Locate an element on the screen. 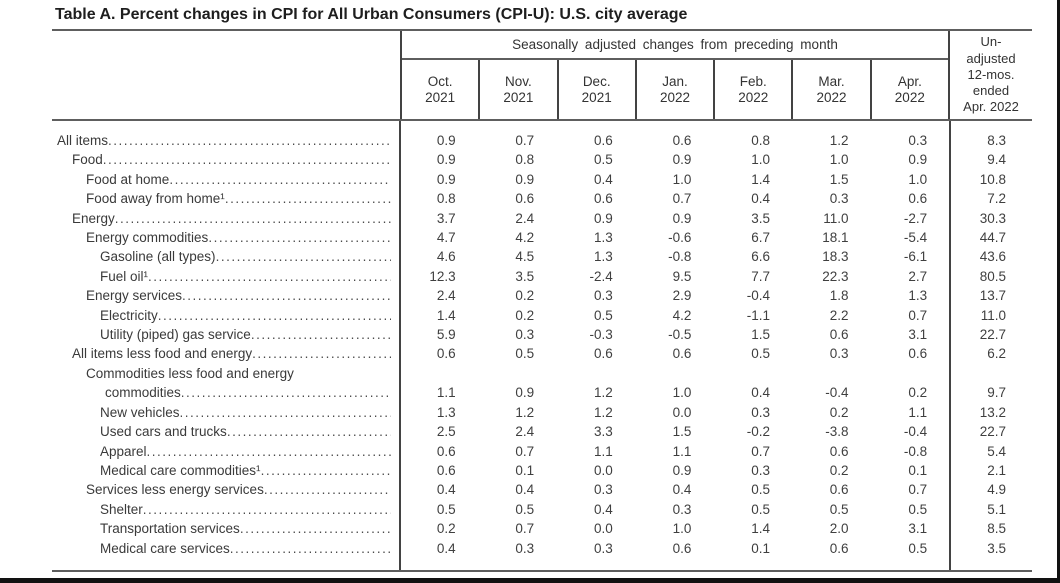 This screenshot has height=583, width=1060. value-cell: 9.5 is located at coordinates (682, 276).